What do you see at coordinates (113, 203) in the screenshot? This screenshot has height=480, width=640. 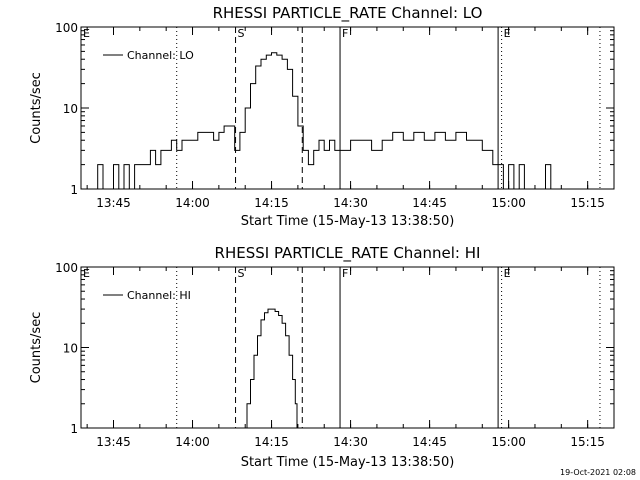 I see `panel1-x-tick-label: 13:45` at bounding box center [113, 203].